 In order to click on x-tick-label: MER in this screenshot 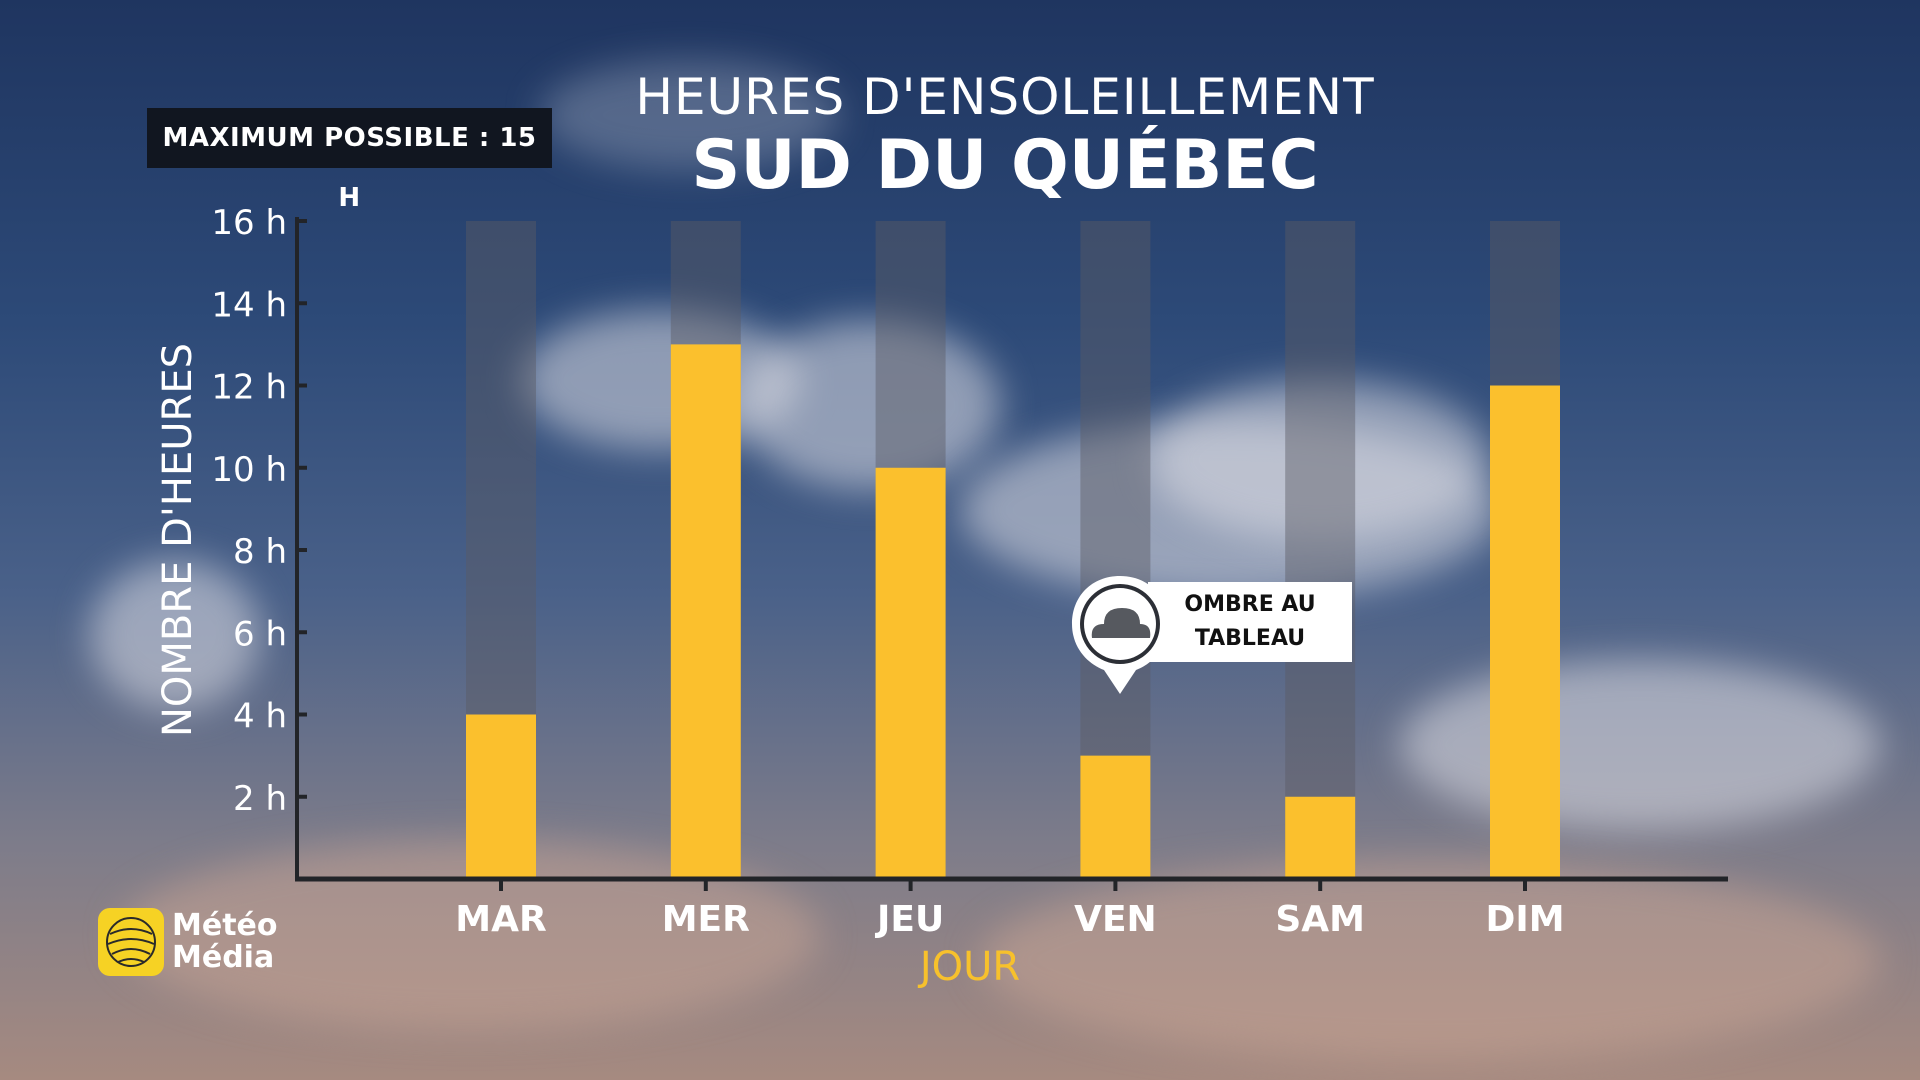, I will do `click(706, 919)`.